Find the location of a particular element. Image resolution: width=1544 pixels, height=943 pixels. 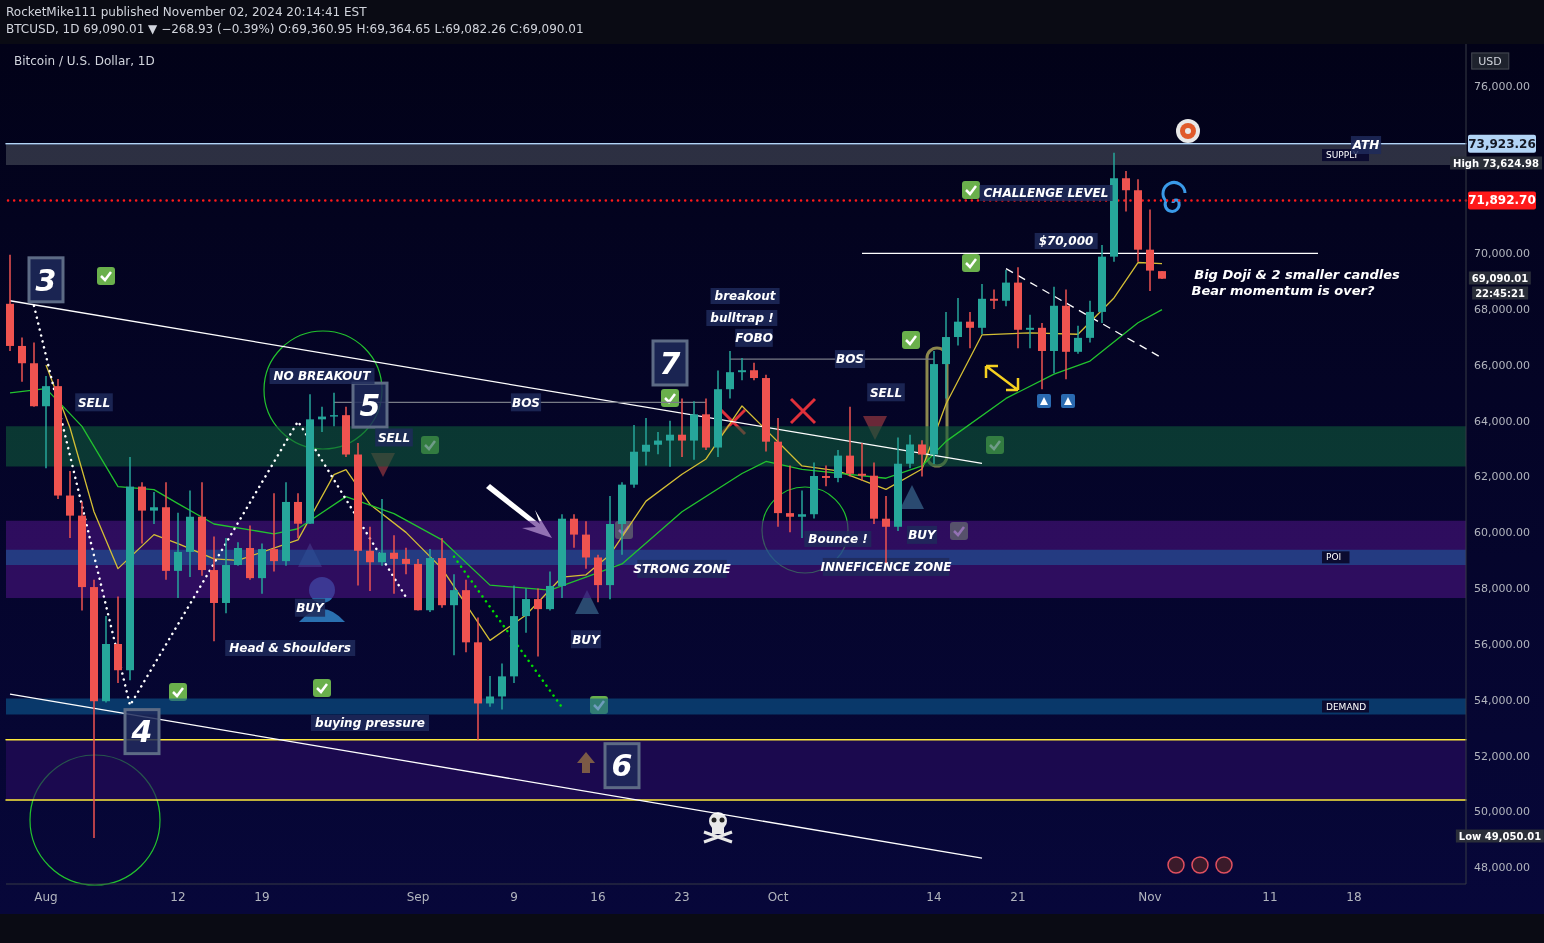

ref-line-label: 73,923.26 is located at coordinates (1502, 143).